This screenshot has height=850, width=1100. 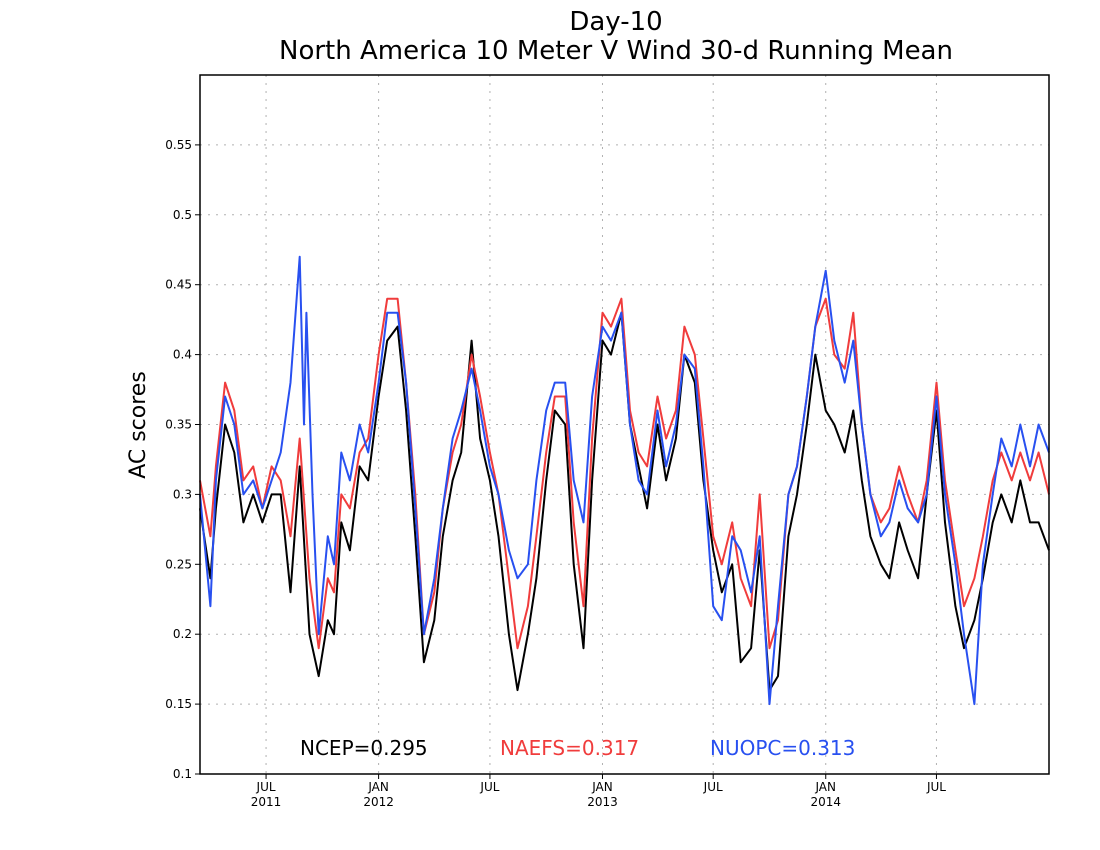 What do you see at coordinates (615, 22) in the screenshot?
I see `chart-title: Day-10` at bounding box center [615, 22].